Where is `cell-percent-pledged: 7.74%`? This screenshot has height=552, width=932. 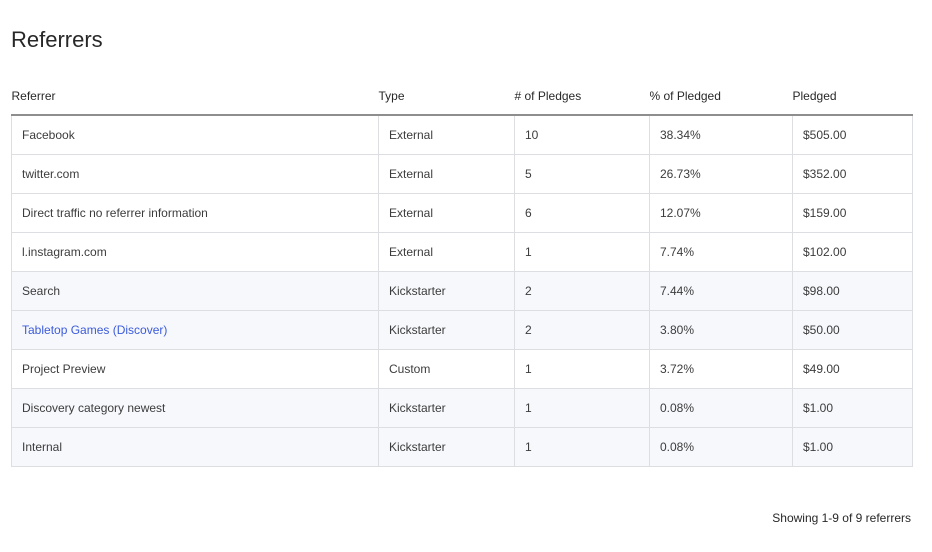 cell-percent-pledged: 7.74% is located at coordinates (721, 252).